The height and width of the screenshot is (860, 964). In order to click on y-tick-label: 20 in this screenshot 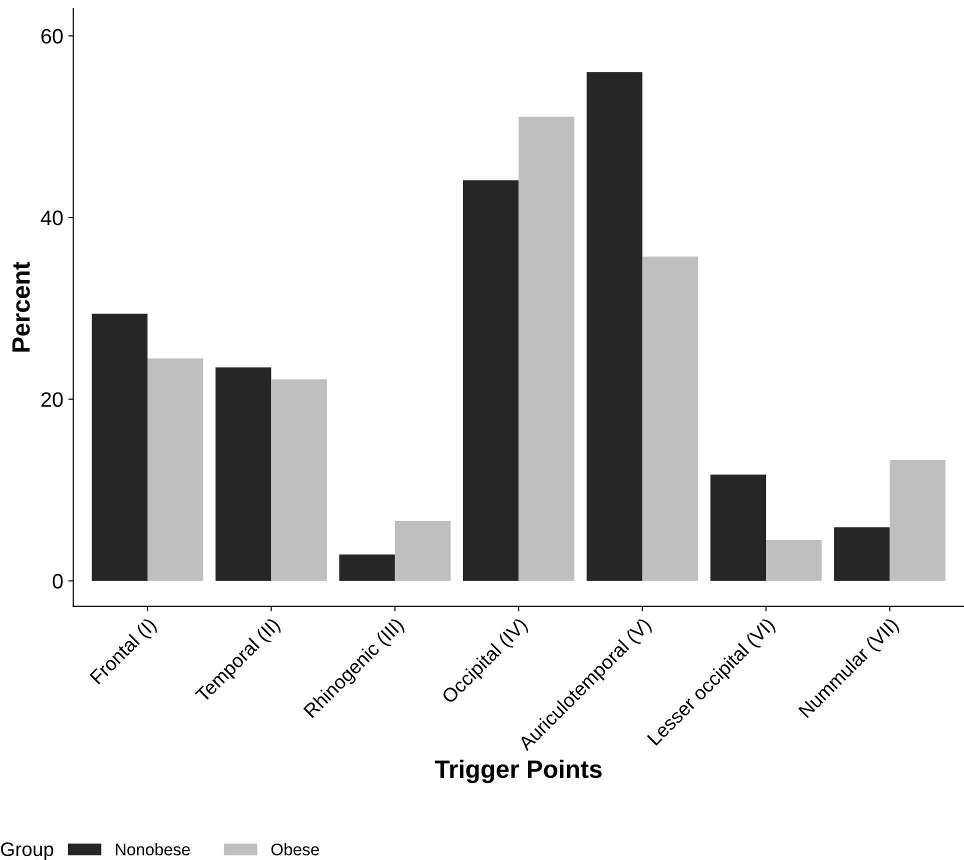, I will do `click(52, 399)`.